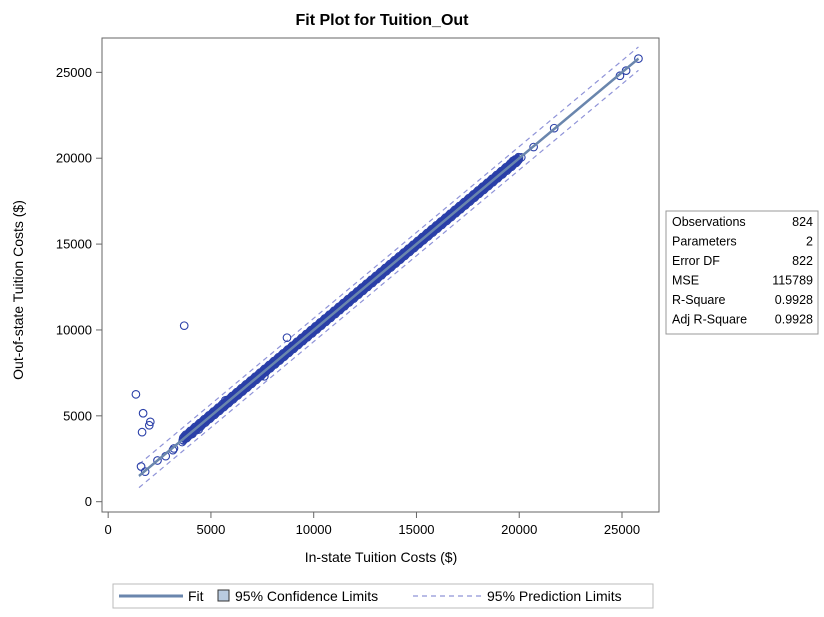 The width and height of the screenshot is (824, 617). Describe the element at coordinates (77, 415) in the screenshot. I see `y-tick-label: 5000` at that location.